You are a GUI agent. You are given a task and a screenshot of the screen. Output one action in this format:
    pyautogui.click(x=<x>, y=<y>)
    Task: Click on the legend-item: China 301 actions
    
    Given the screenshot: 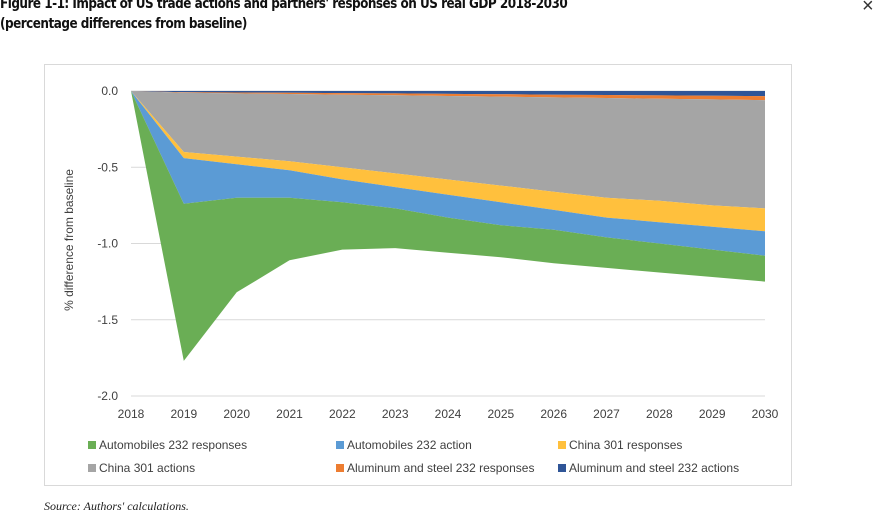 What is the action you would take?
    pyautogui.click(x=141, y=468)
    